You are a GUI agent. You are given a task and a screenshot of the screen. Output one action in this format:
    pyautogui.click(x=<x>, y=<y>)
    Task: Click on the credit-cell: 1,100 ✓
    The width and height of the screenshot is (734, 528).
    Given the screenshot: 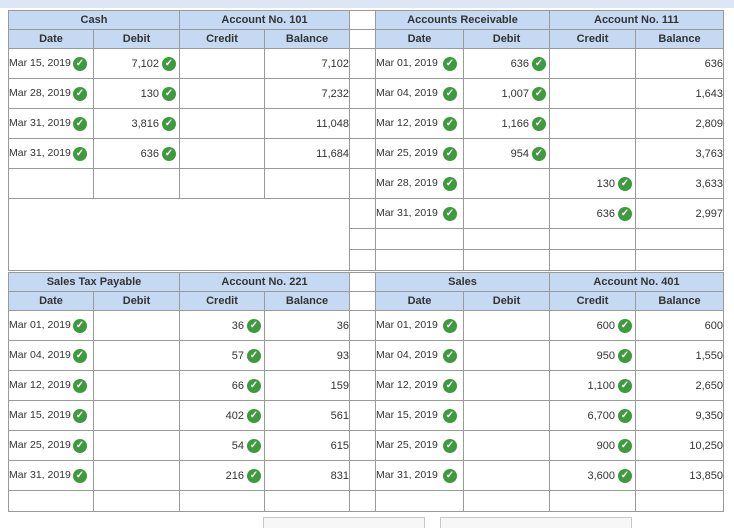 What is the action you would take?
    pyautogui.click(x=592, y=385)
    